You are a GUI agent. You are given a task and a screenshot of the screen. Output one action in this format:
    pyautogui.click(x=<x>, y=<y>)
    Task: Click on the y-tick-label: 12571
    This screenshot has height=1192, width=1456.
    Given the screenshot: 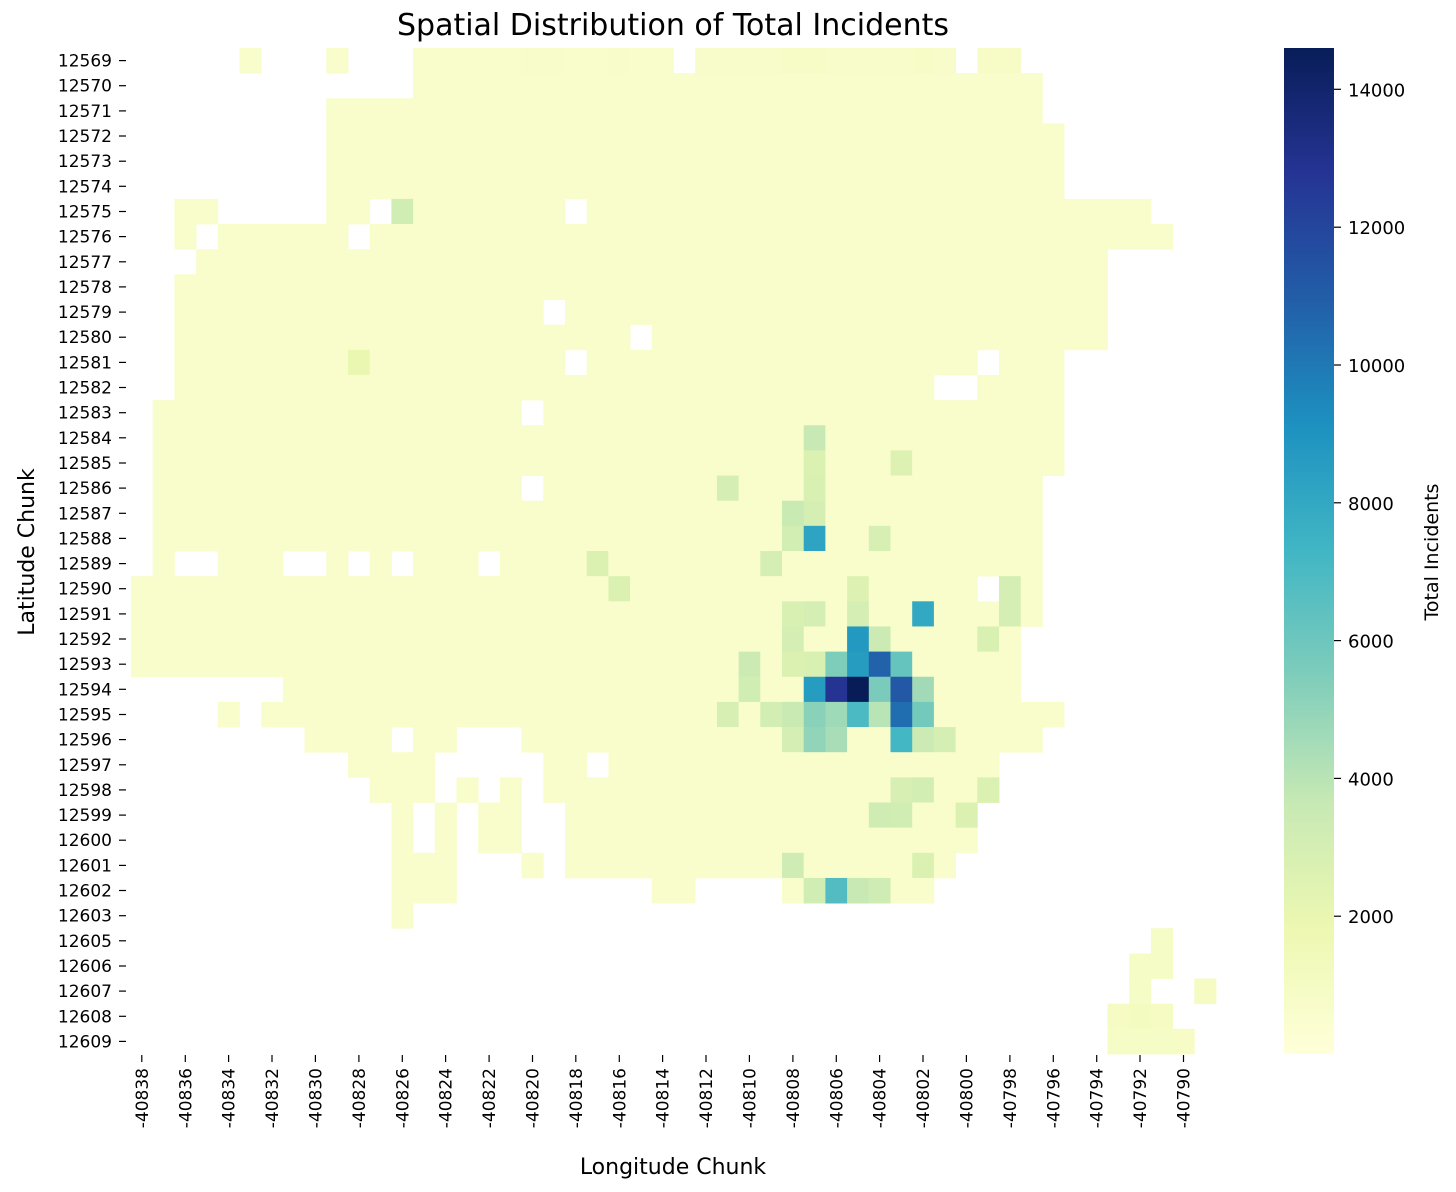 What is the action you would take?
    pyautogui.click(x=85, y=112)
    